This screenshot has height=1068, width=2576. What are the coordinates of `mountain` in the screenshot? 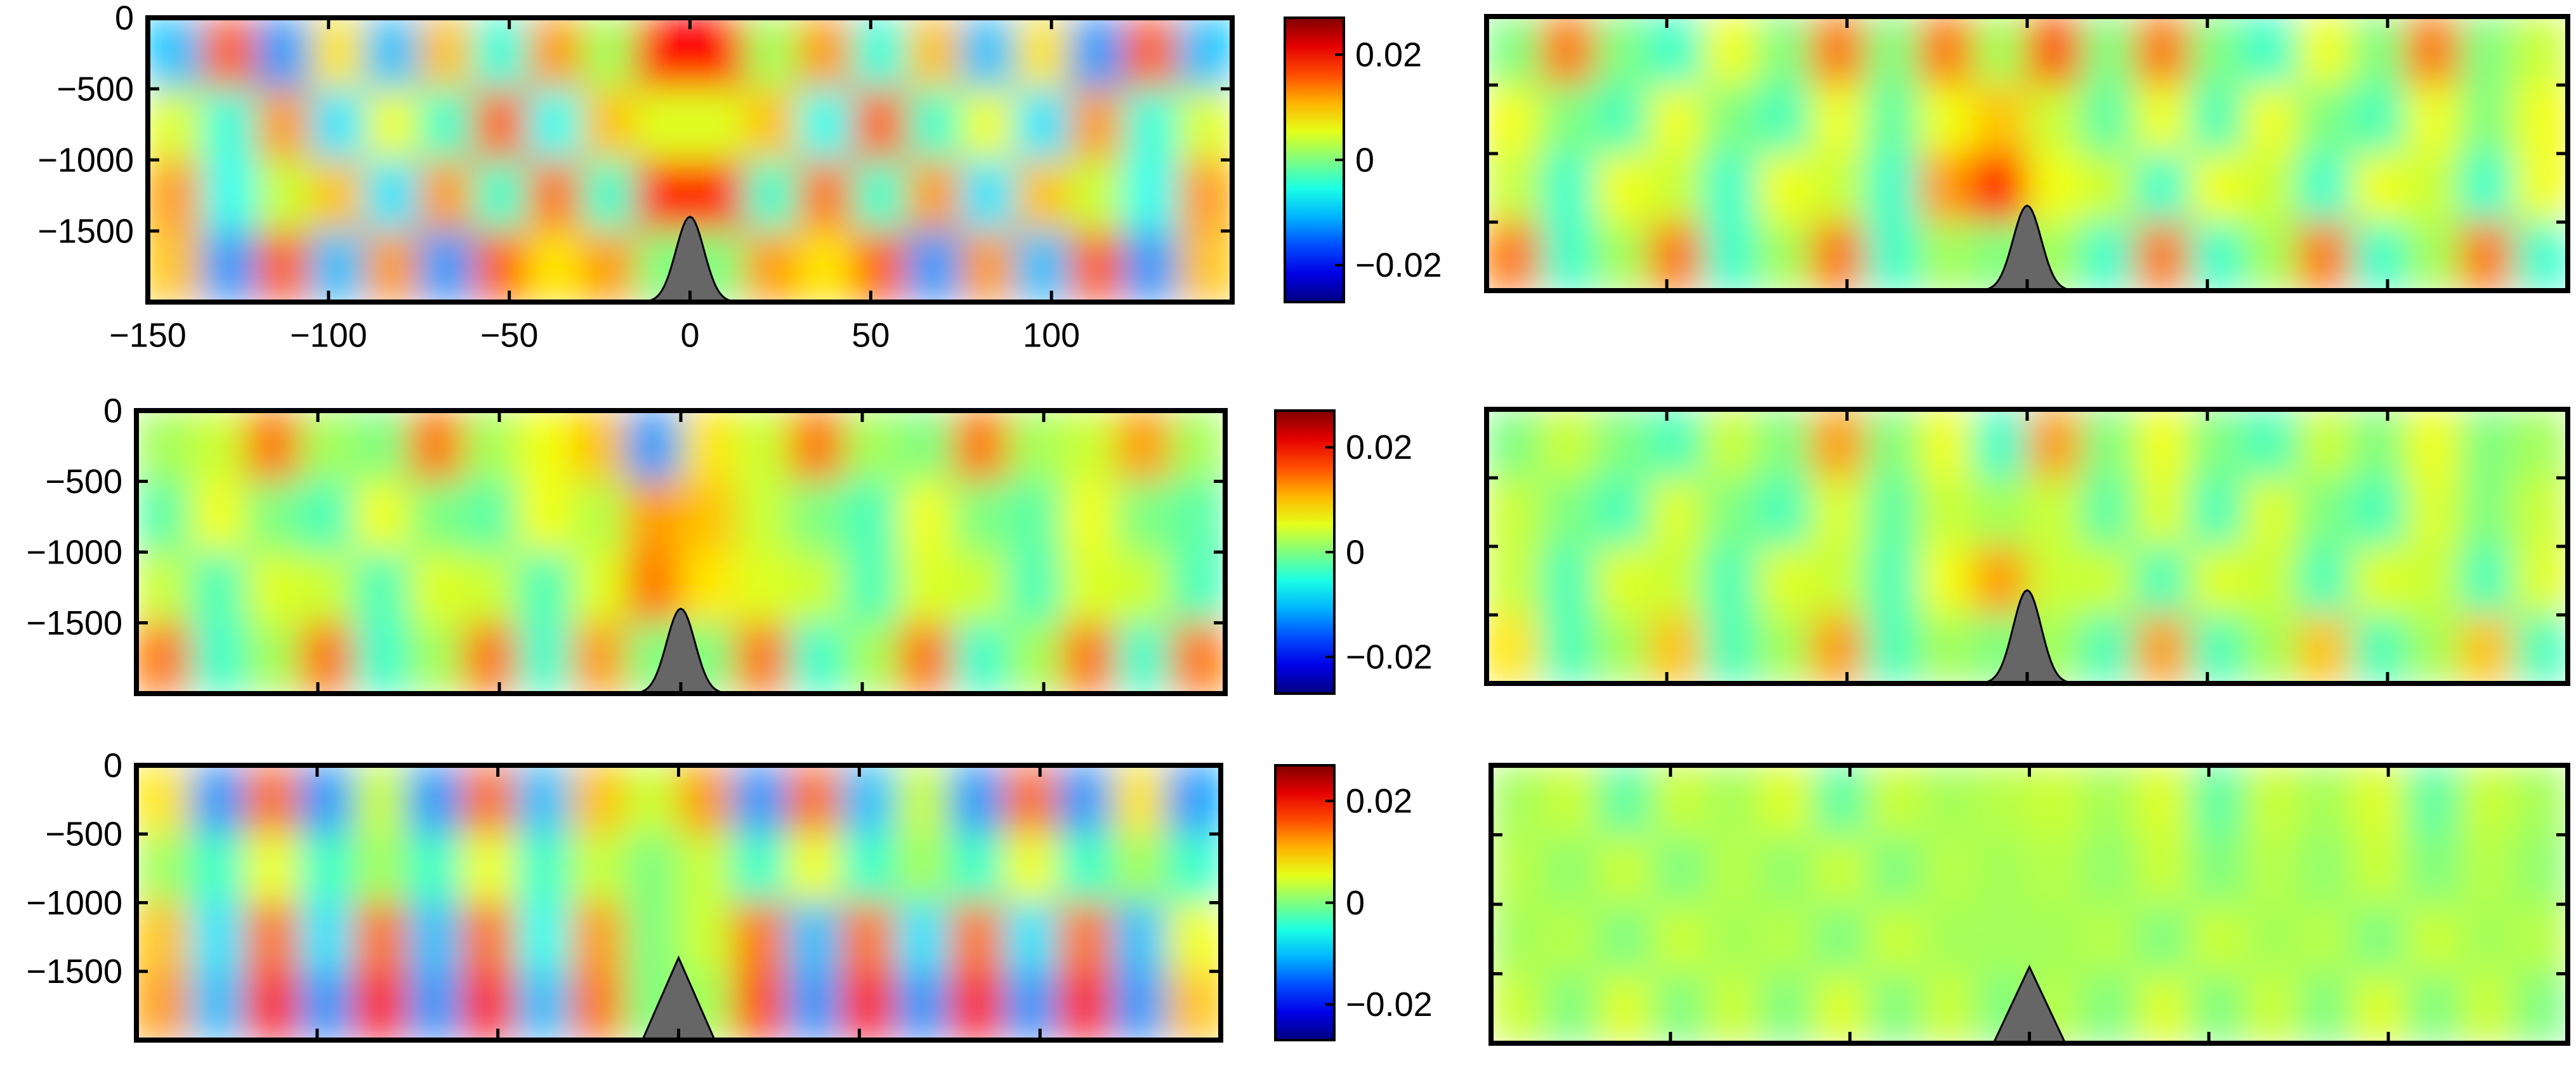 It's located at (2027, 247).